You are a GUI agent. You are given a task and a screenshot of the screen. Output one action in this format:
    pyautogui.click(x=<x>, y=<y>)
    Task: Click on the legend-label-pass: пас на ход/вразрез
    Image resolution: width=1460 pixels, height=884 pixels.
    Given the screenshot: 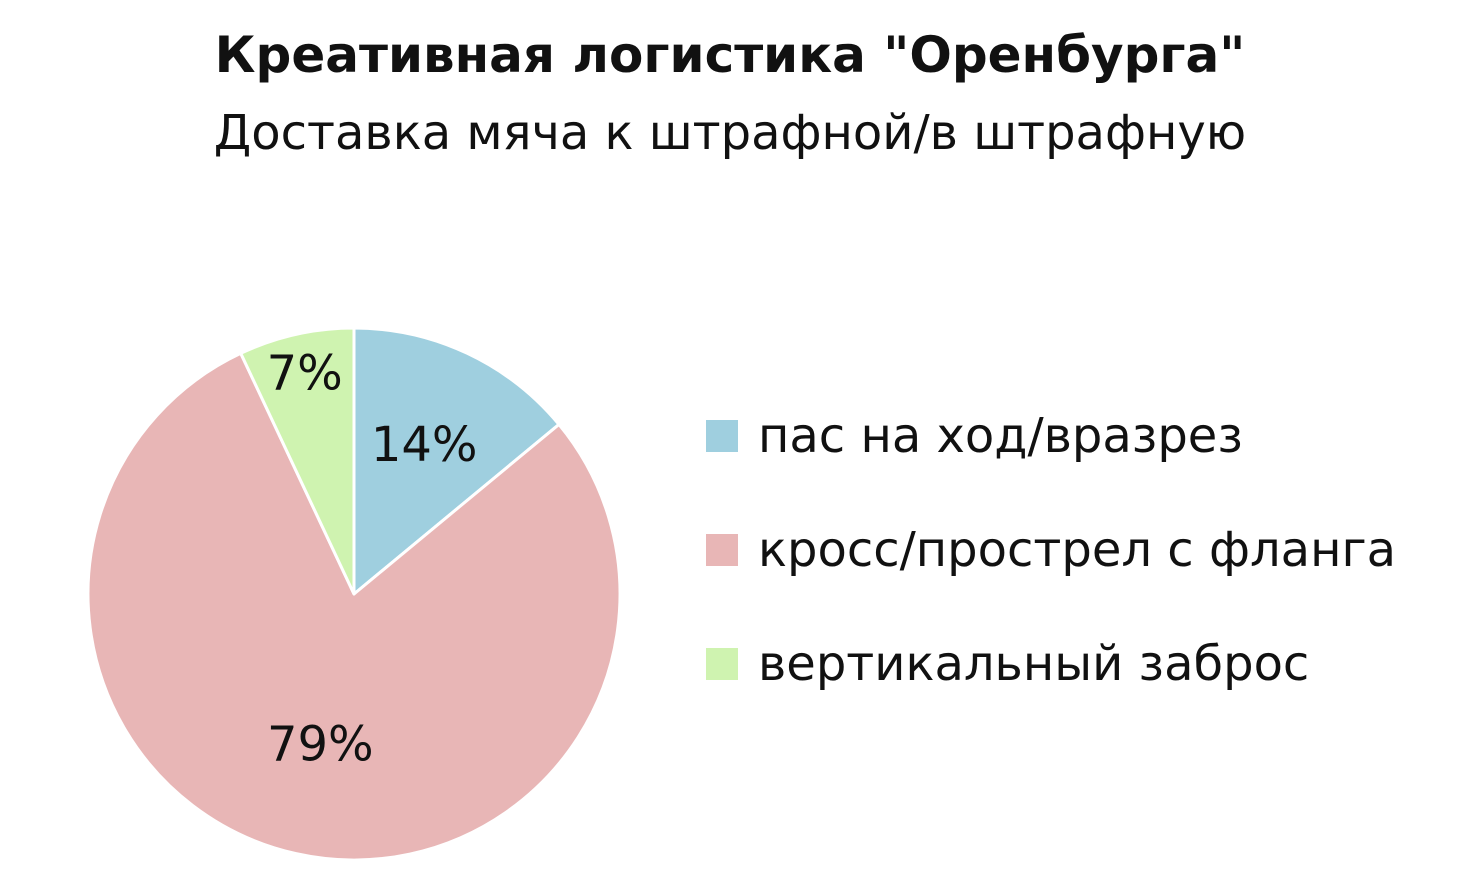 What is the action you would take?
    pyautogui.click(x=1000, y=436)
    